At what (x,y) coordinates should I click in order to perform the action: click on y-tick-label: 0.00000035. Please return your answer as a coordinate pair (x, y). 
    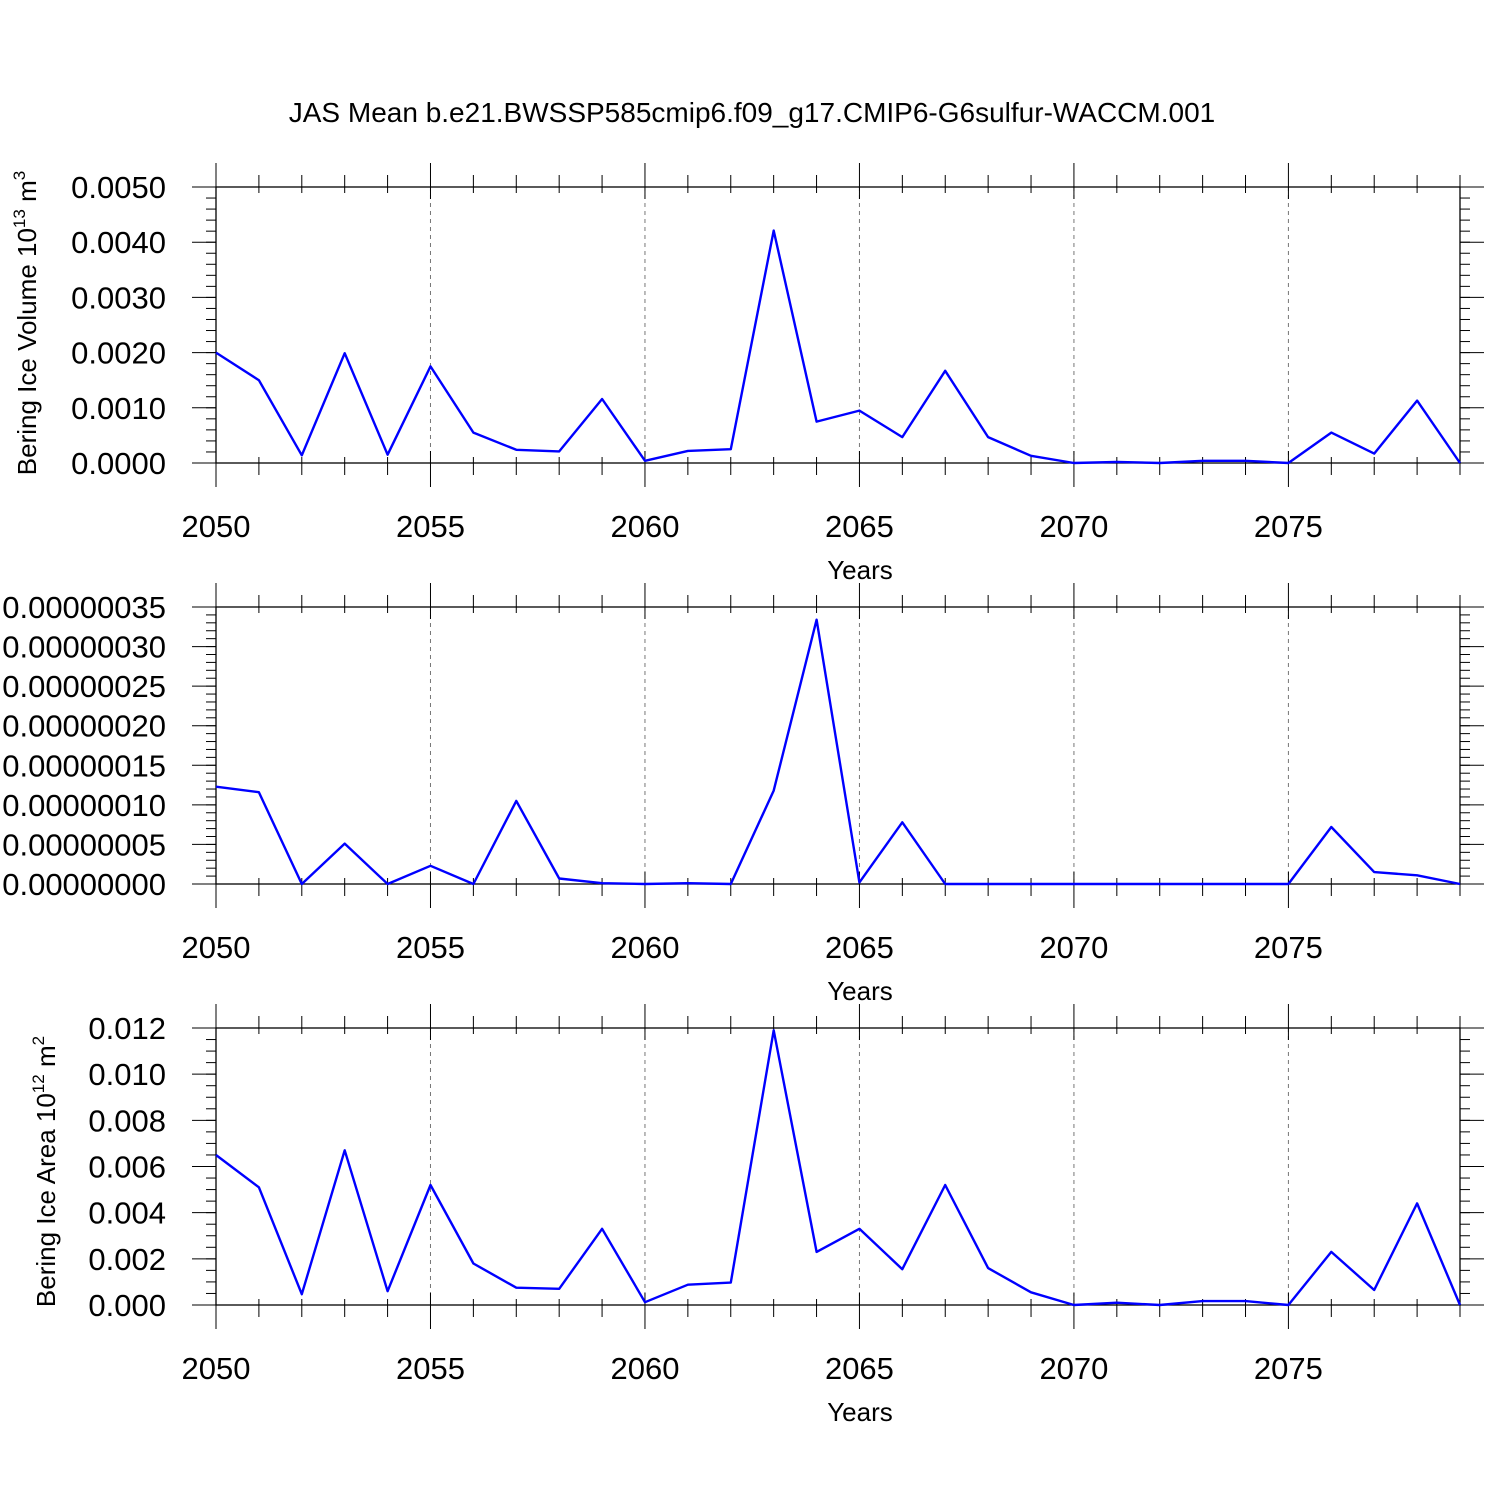
    Looking at the image, I should click on (84, 607).